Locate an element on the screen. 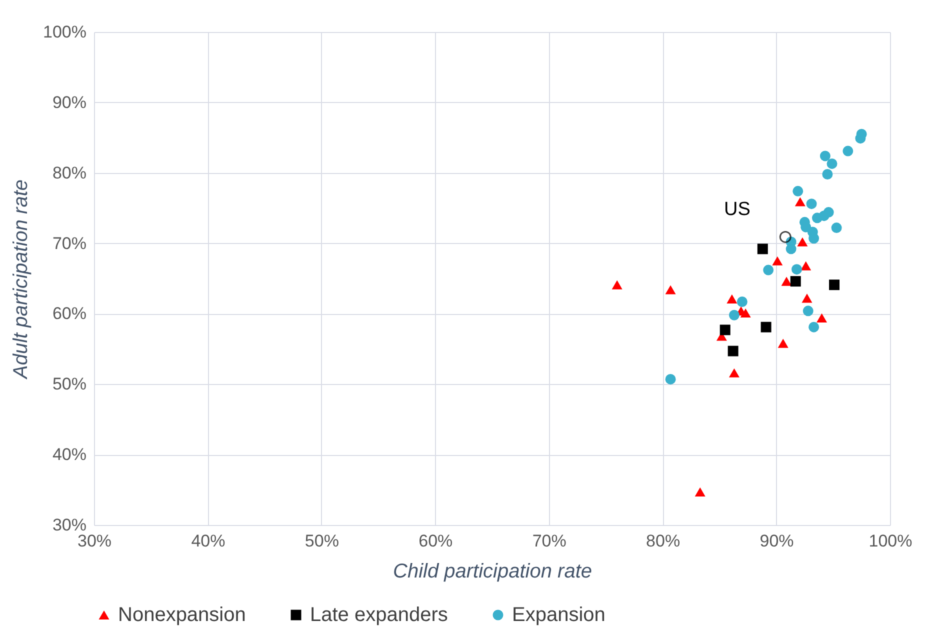  y-tick-label: 70% is located at coordinates (69, 243).